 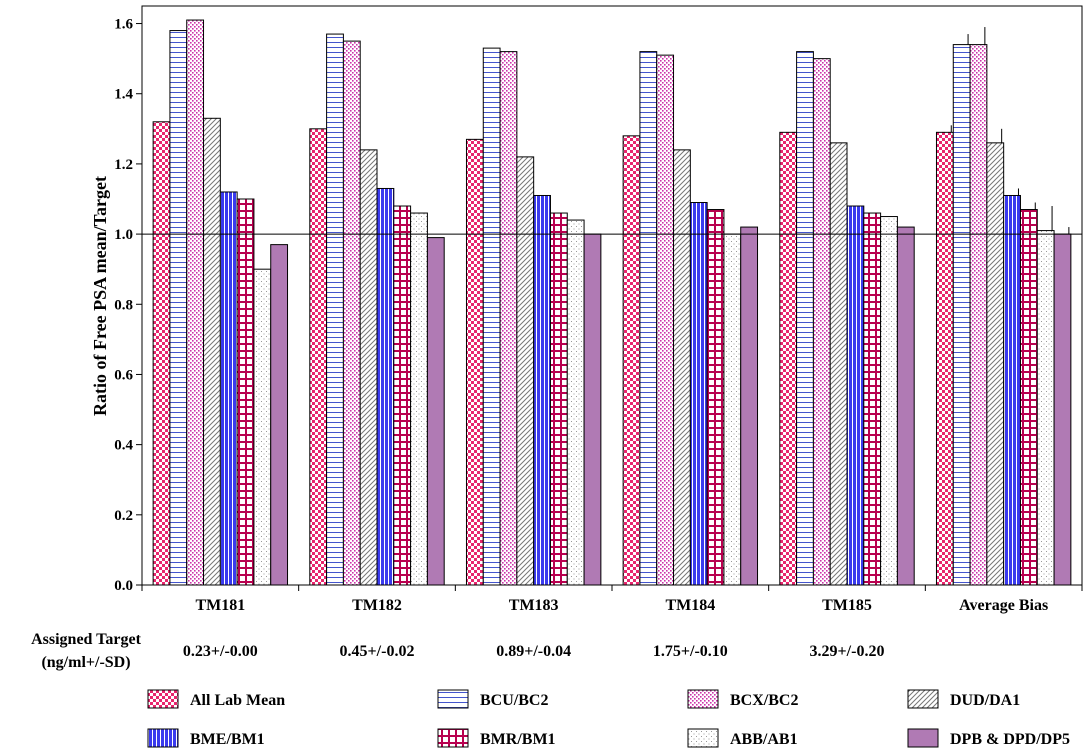 What do you see at coordinates (690, 651) in the screenshot?
I see `assigned-target-value: 1.75+/-0.10` at bounding box center [690, 651].